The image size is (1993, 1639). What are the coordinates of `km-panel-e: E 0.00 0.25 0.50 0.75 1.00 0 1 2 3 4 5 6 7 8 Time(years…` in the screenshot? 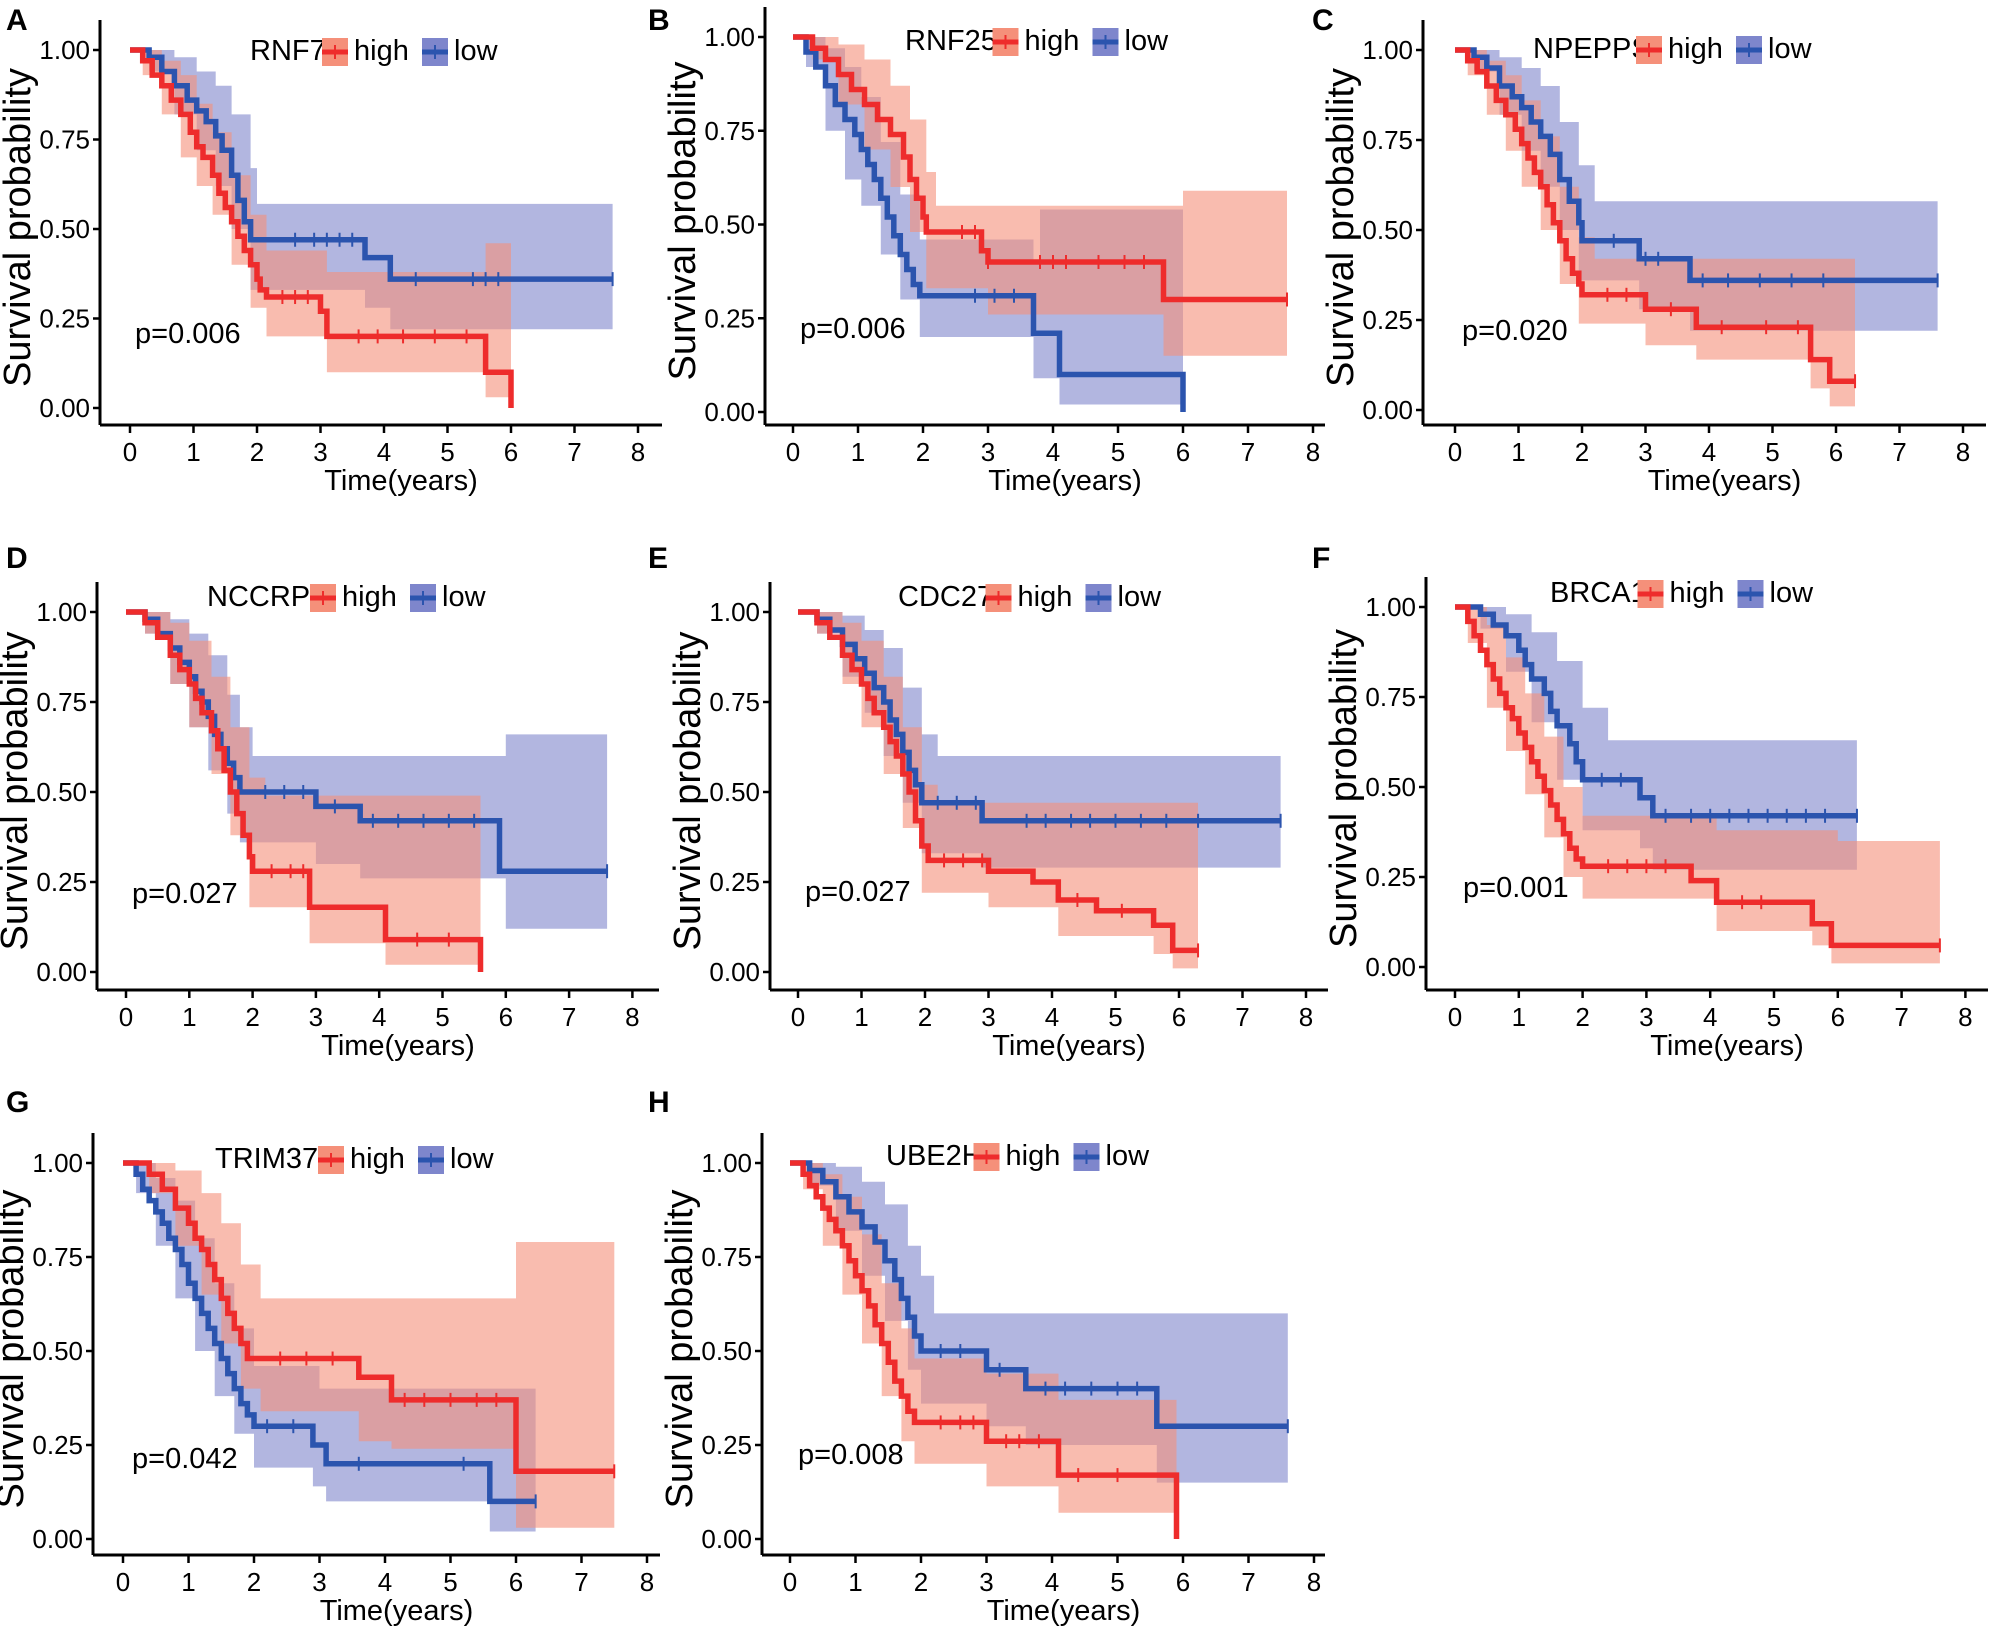 It's located at (988, 802).